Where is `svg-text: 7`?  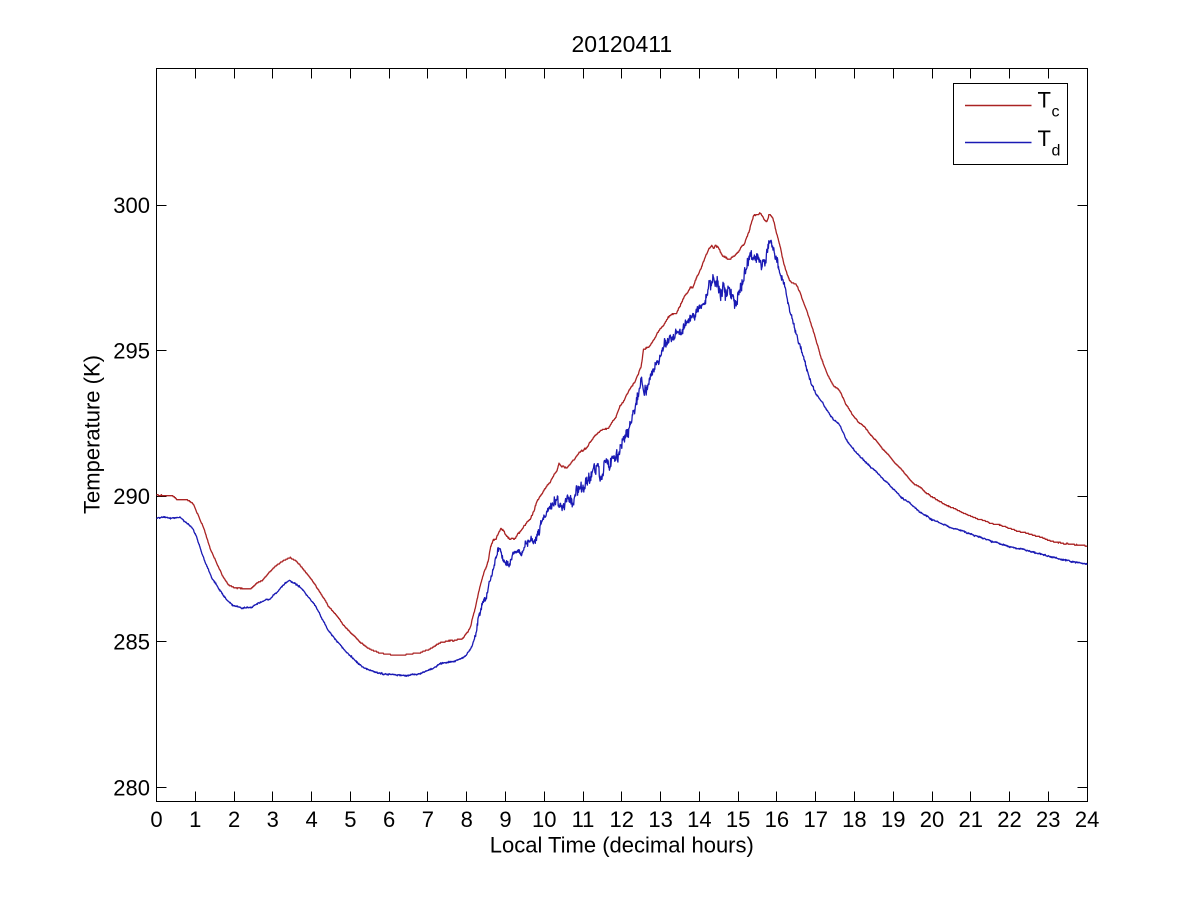
svg-text: 7 is located at coordinates (428, 819).